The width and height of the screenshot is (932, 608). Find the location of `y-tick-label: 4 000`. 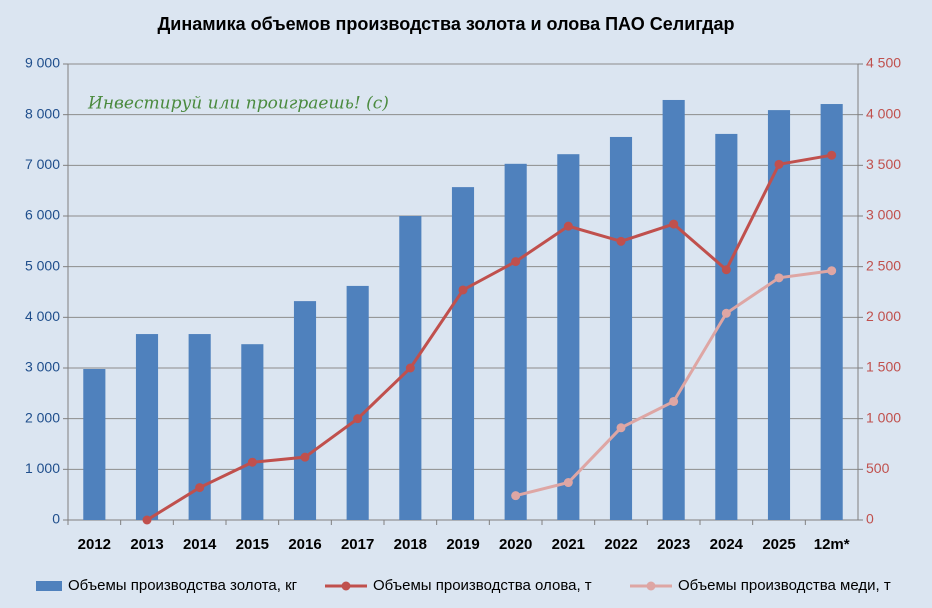

y-tick-label: 4 000 is located at coordinates (42, 316).